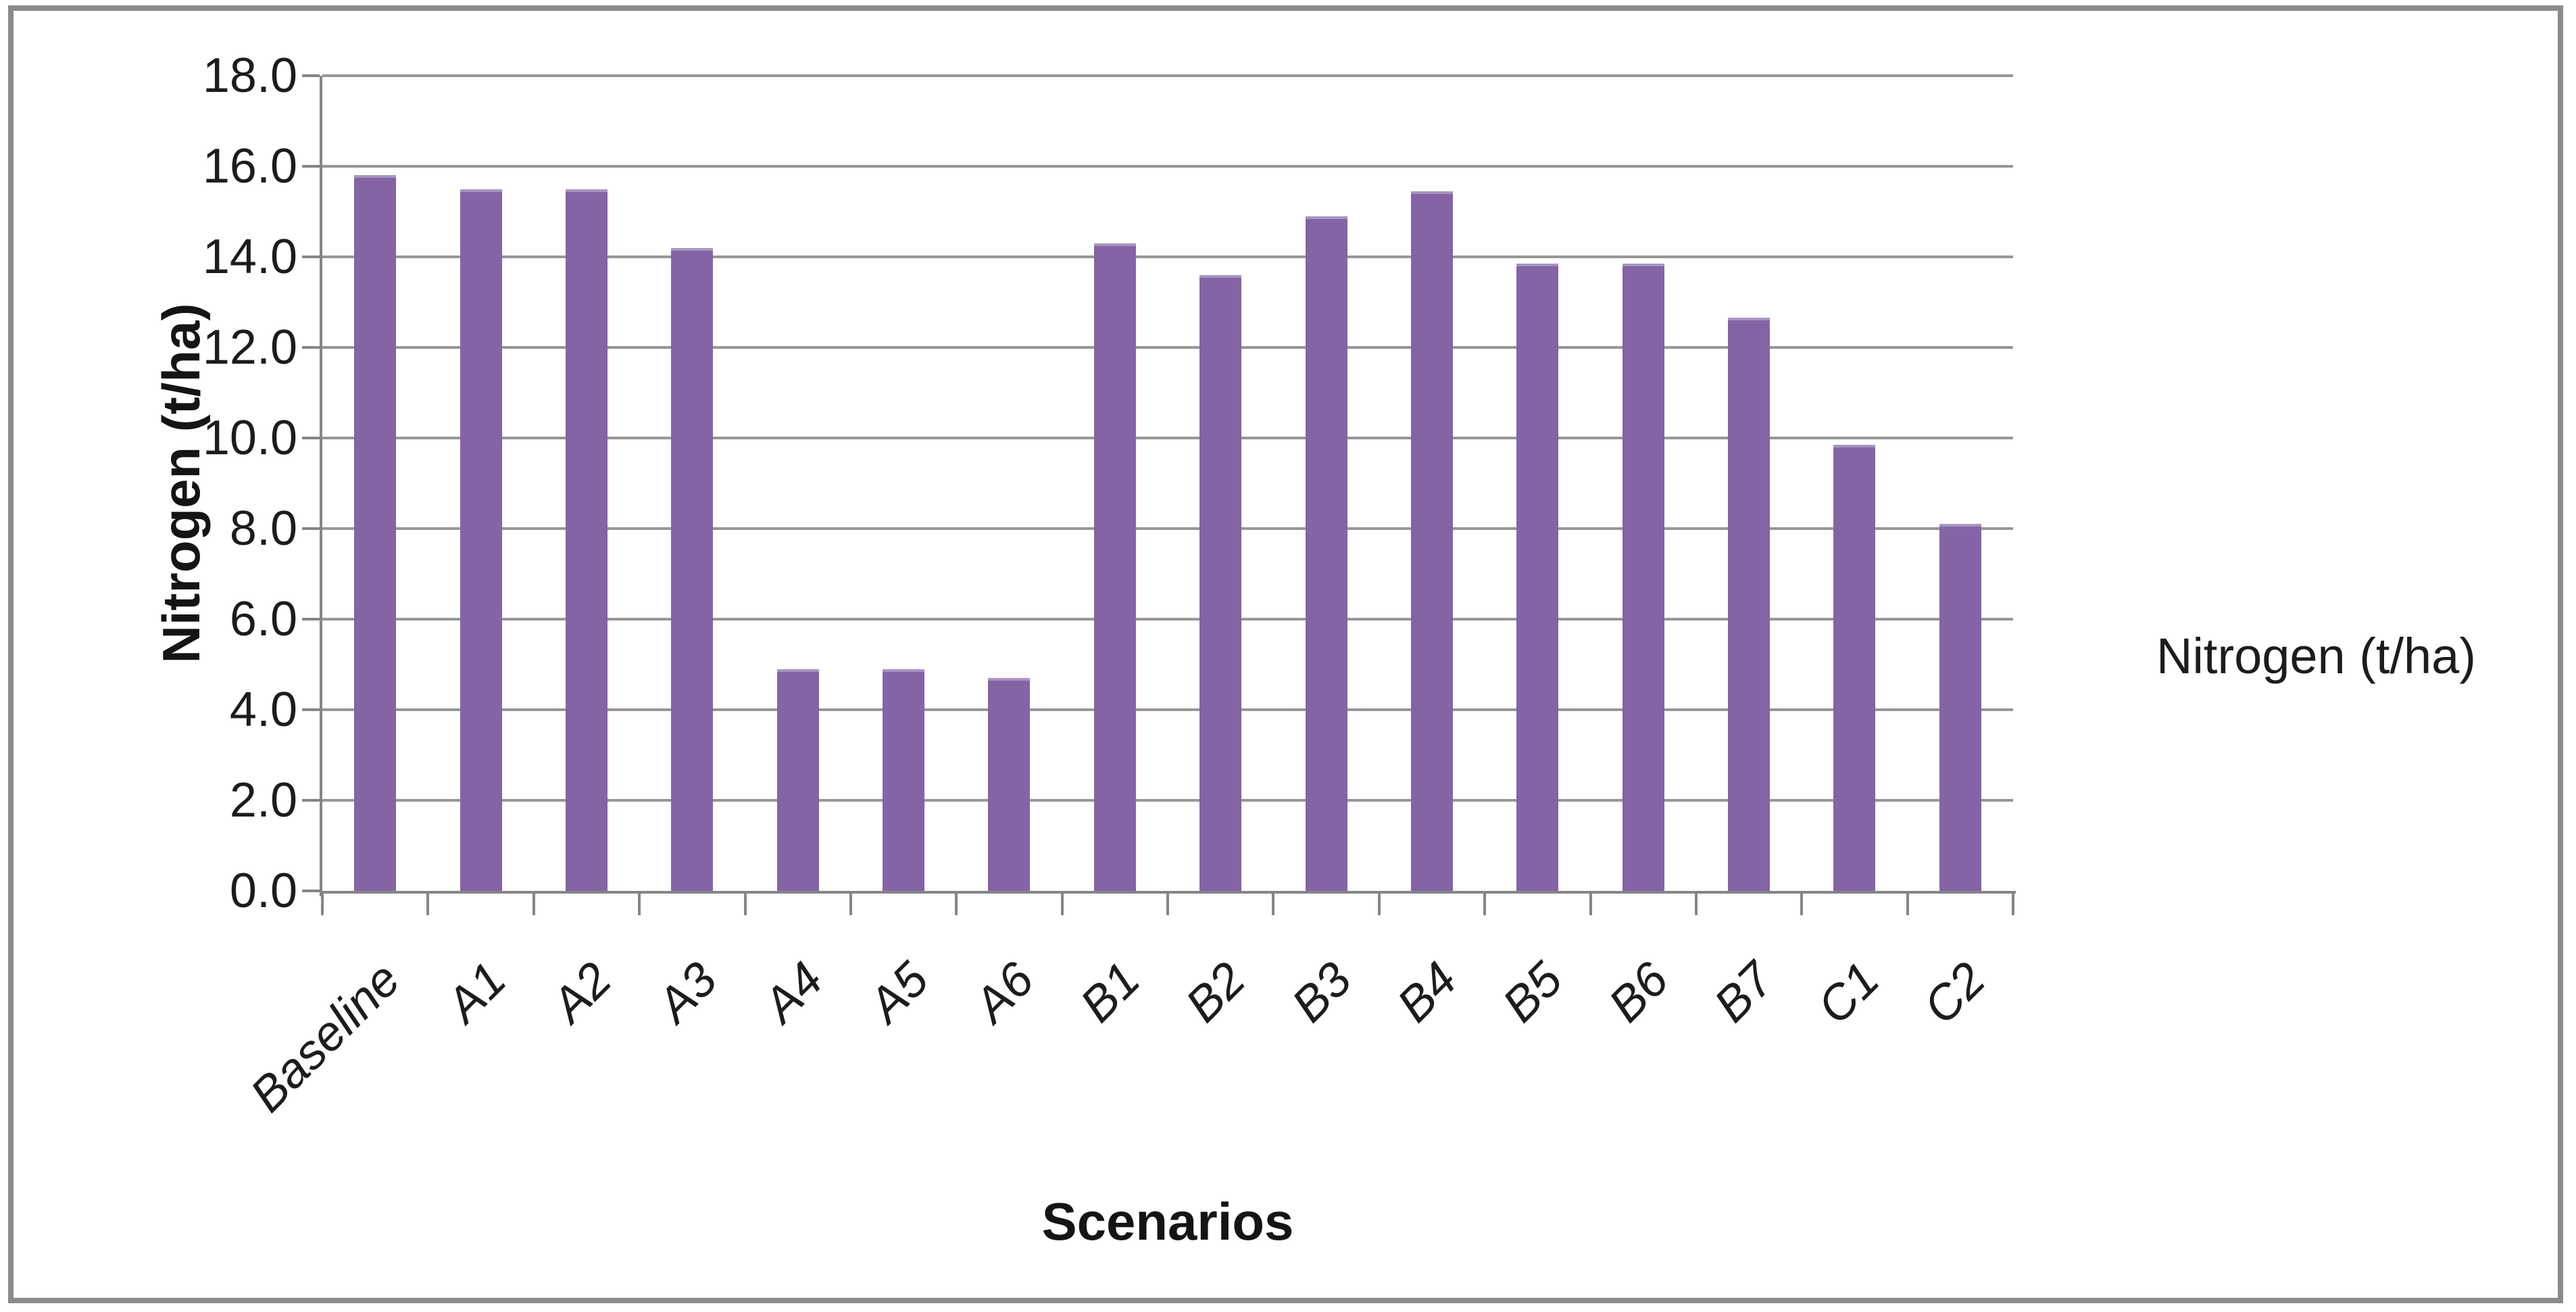 This screenshot has height=1312, width=2576. Describe the element at coordinates (375, 533) in the screenshot. I see `bar-Baseline` at that location.